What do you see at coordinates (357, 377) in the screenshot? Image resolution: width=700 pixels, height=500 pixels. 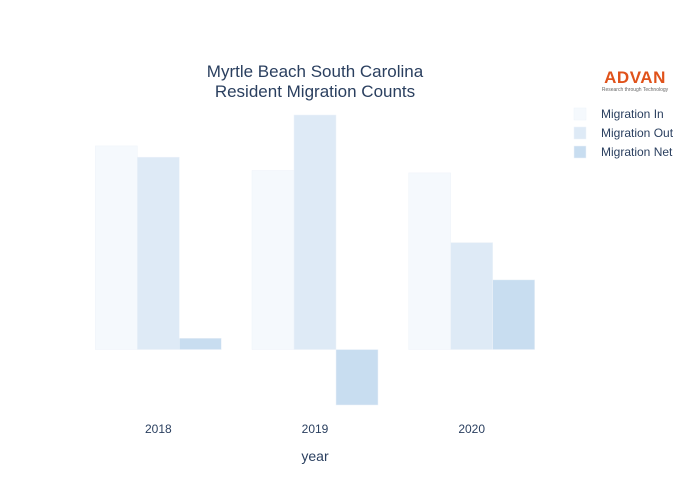 I see `bar-migration-net-2019` at bounding box center [357, 377].